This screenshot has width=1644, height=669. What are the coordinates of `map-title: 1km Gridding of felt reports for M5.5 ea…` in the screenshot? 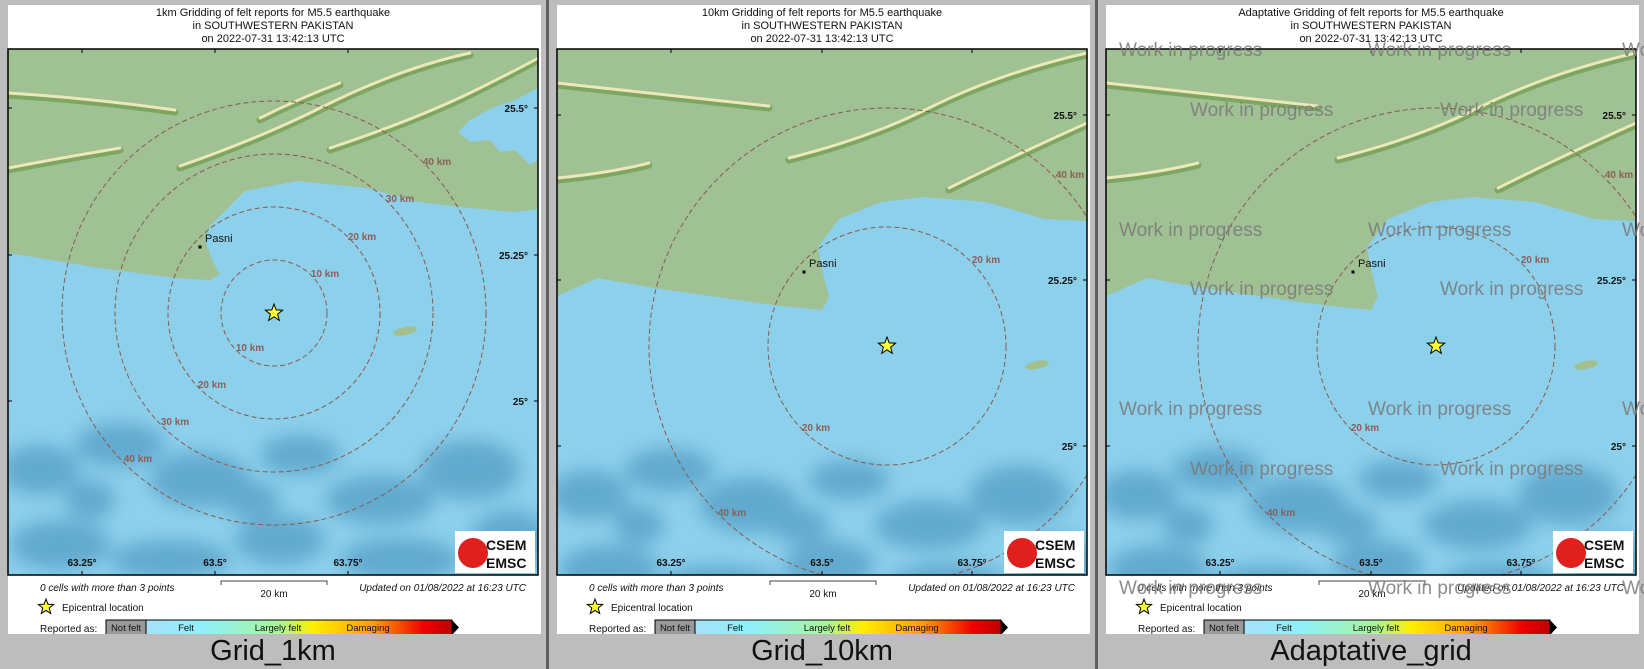 It's located at (273, 26).